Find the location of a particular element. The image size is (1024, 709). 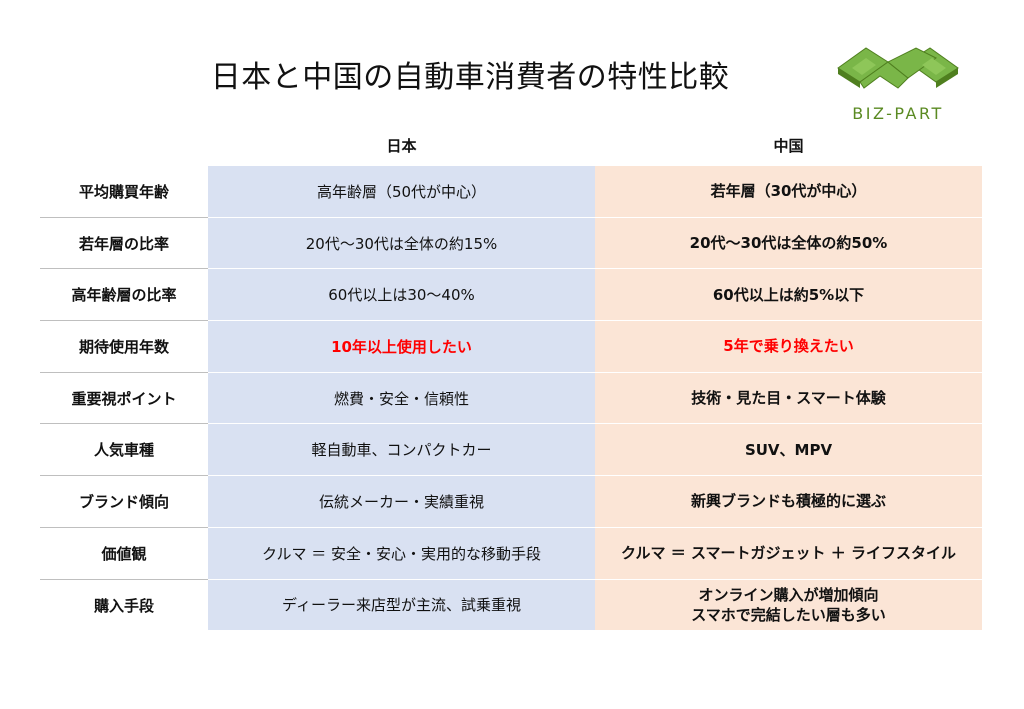

china-cell: オンライン購入が増加傾向 スマホで完結したい層も多い is located at coordinates (788, 605).